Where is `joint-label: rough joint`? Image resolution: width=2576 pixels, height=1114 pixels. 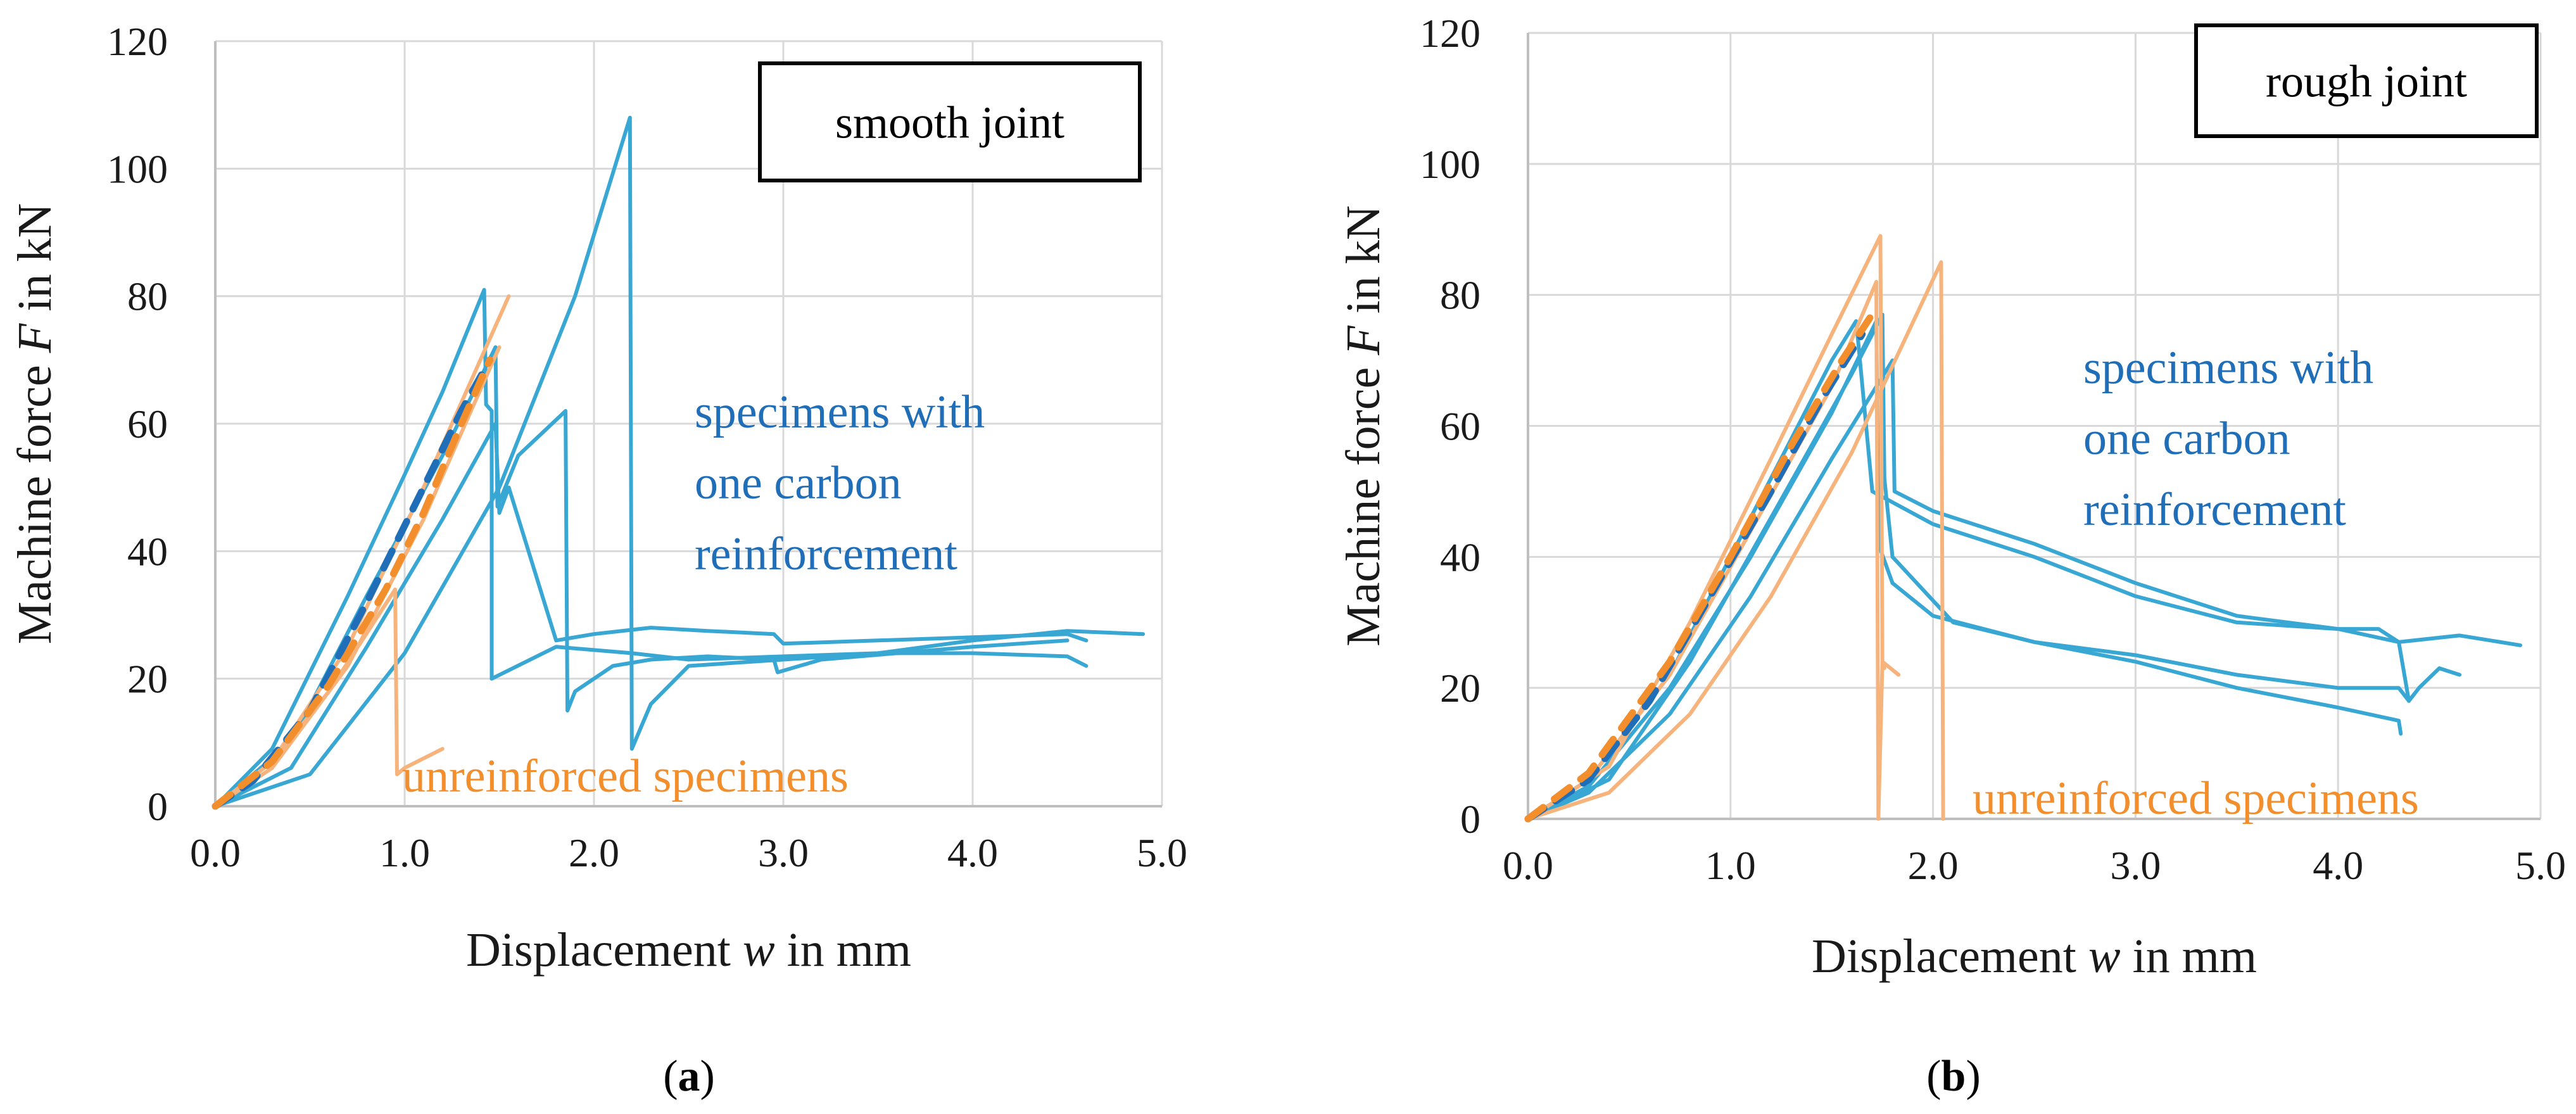
joint-label: rough joint is located at coordinates (2366, 81).